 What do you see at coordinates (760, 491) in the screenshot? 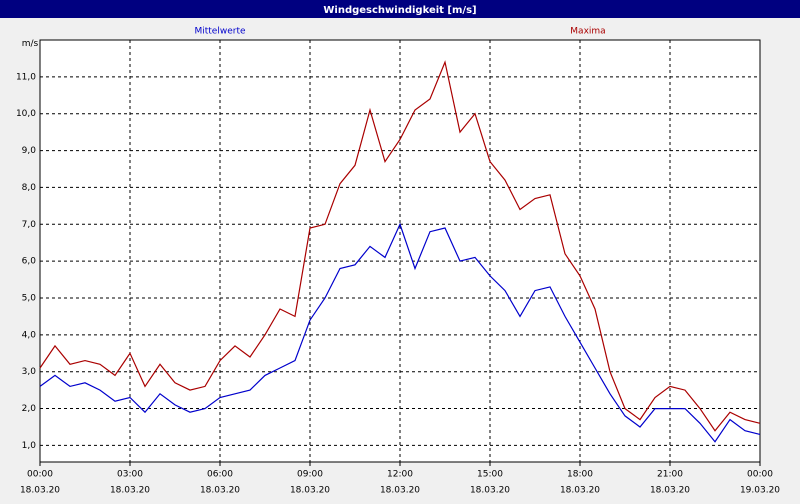
I see `x-tick-date: 19.03.20` at bounding box center [760, 491].